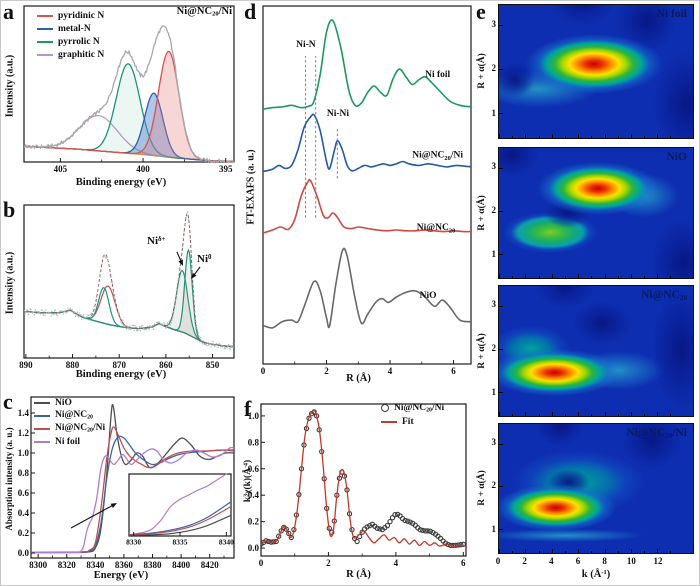 This screenshot has height=586, width=700. What do you see at coordinates (676, 157) in the screenshot?
I see `wt-title: NiO` at bounding box center [676, 157].